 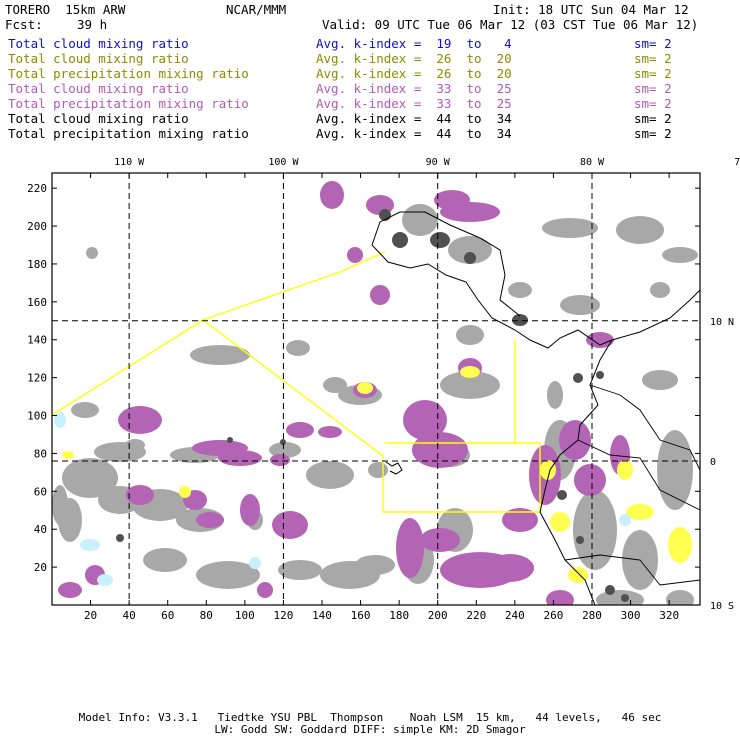 What do you see at coordinates (40, 567) in the screenshot?
I see `y-tick-label: 20` at bounding box center [40, 567].